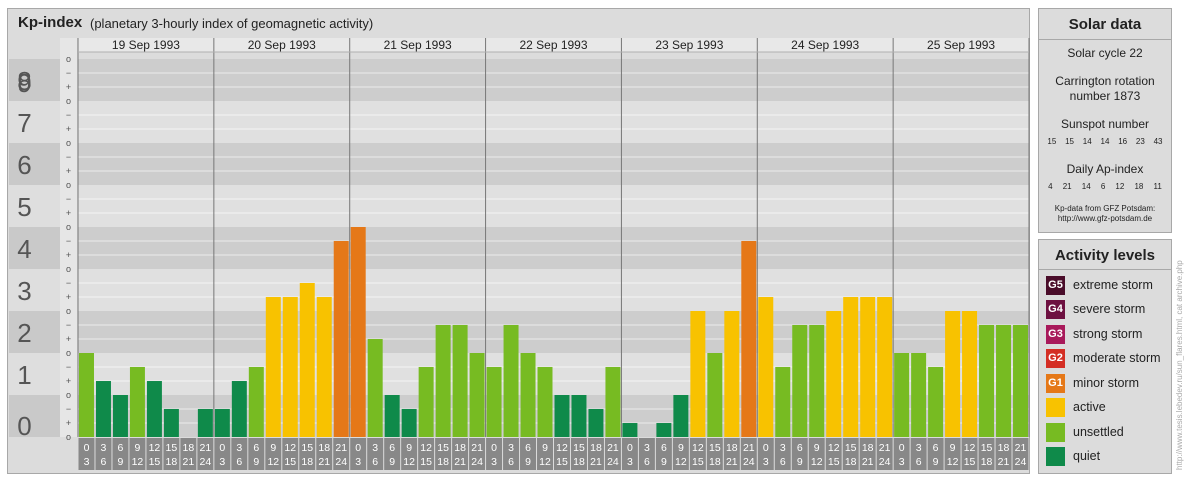  I want to click on divider, so click(1105, 269).